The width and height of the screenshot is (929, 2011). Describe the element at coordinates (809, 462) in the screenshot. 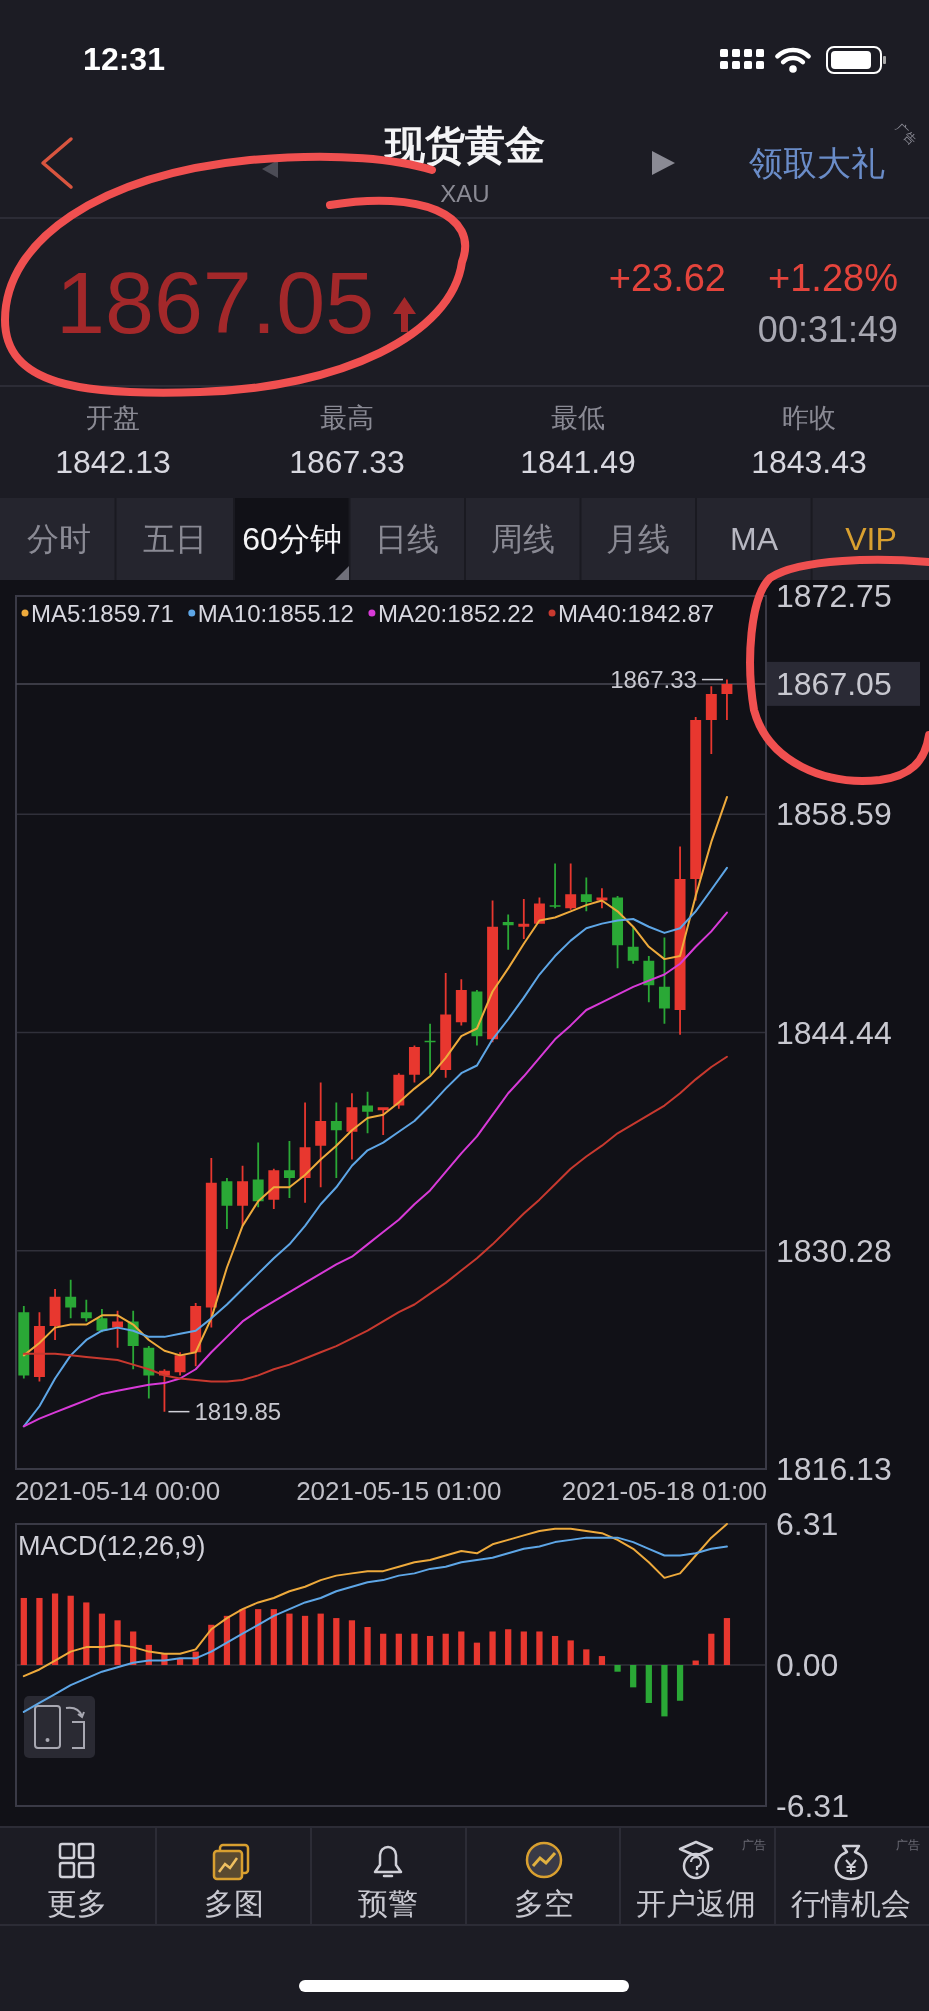

I see `text: 1843.43` at that location.